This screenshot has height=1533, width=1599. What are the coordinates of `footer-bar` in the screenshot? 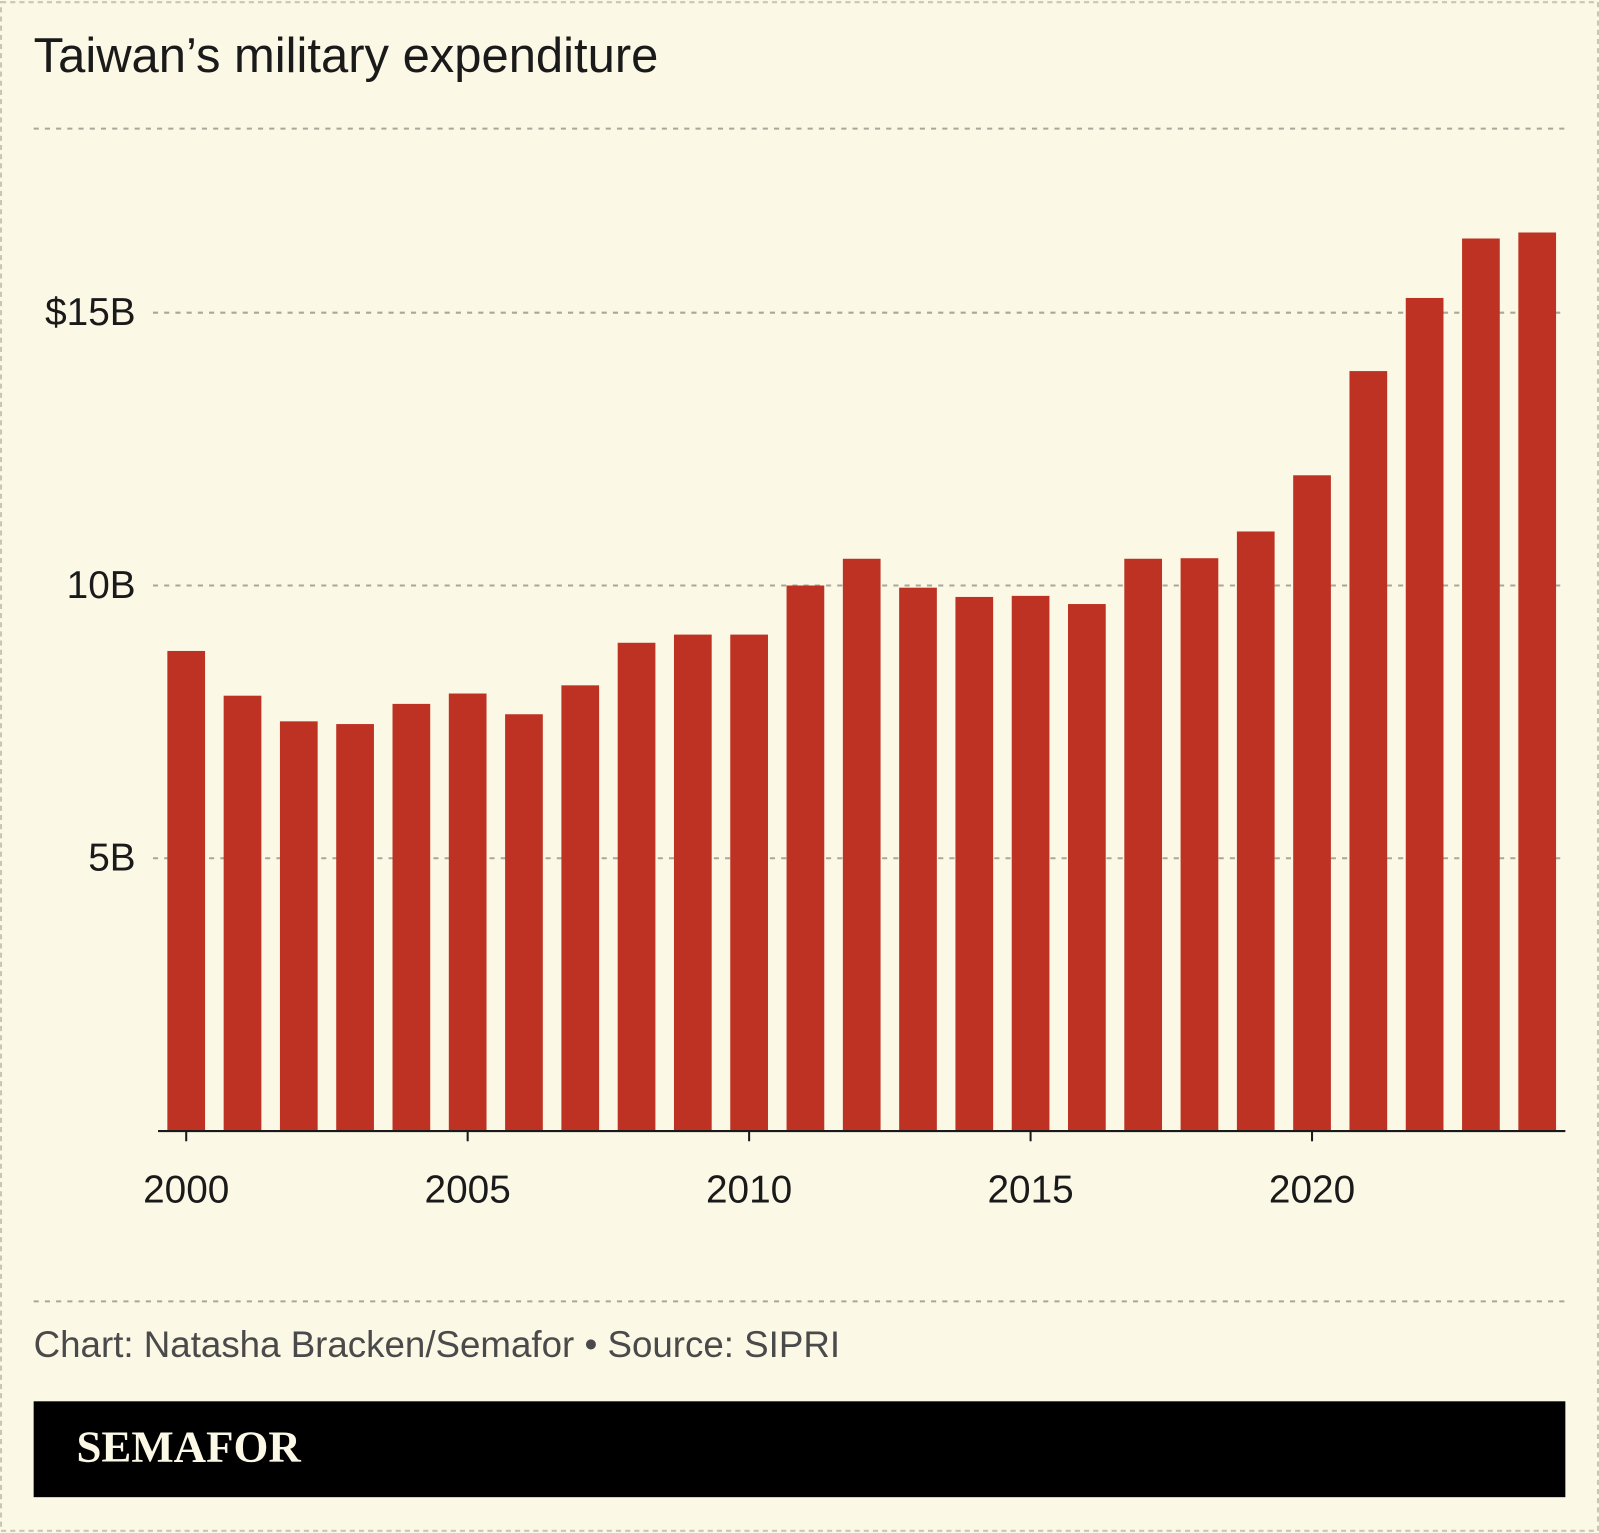 It's located at (799, 1449).